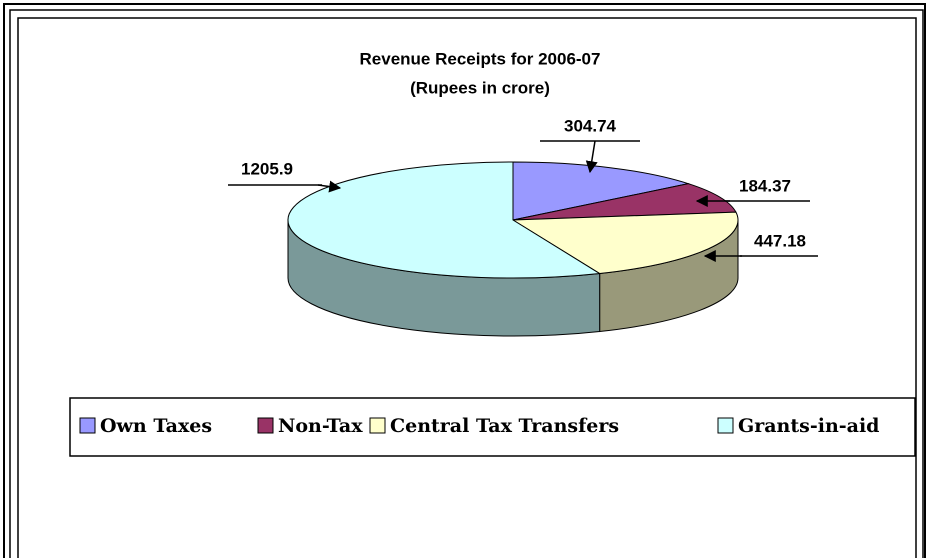 The height and width of the screenshot is (558, 929). Describe the element at coordinates (156, 426) in the screenshot. I see `legend-label: Own Taxes` at that location.